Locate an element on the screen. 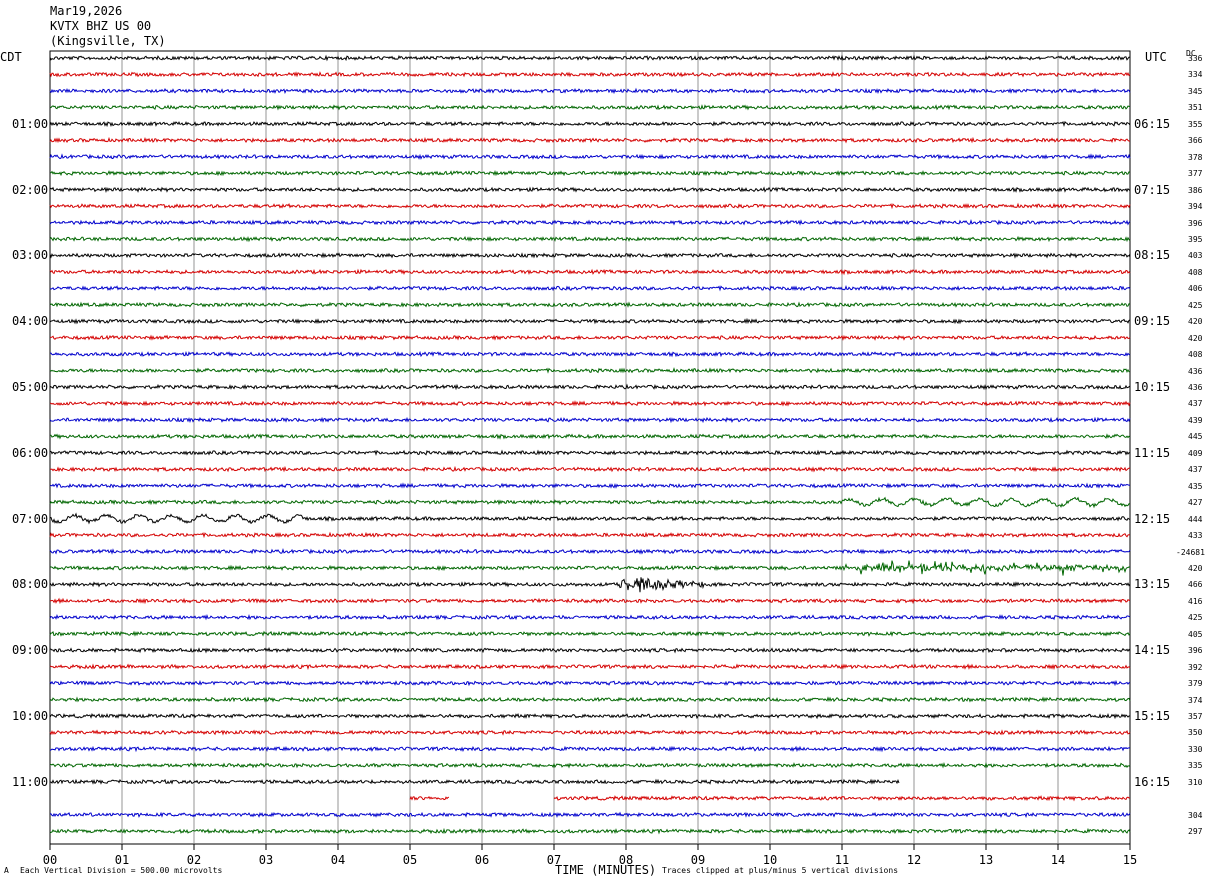  dc-offset-label: 405 is located at coordinates (1195, 634).